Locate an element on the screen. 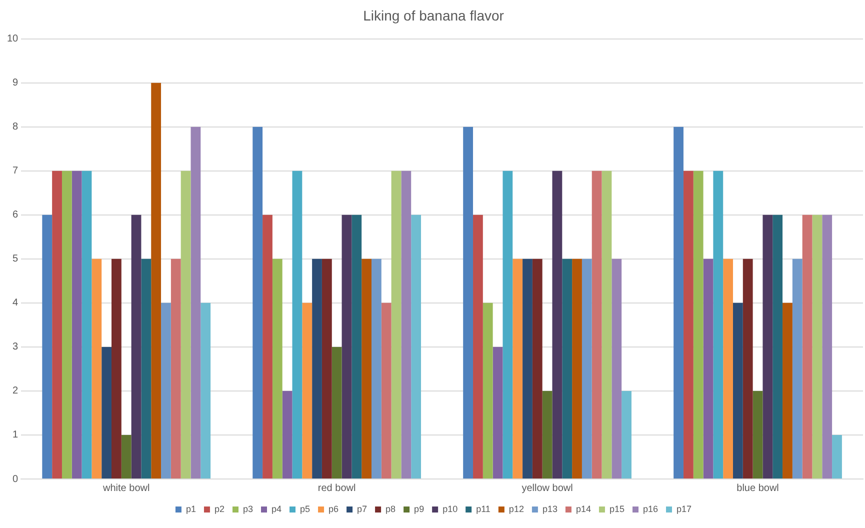  y-tick-label: 7 is located at coordinates (15, 171).